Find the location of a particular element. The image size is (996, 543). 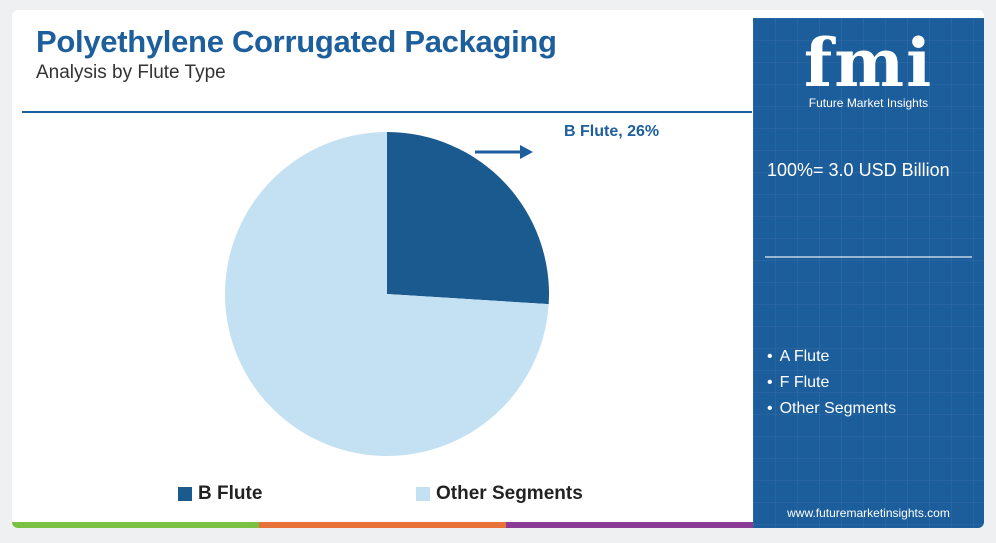

legend-label: B Flute is located at coordinates (230, 493).